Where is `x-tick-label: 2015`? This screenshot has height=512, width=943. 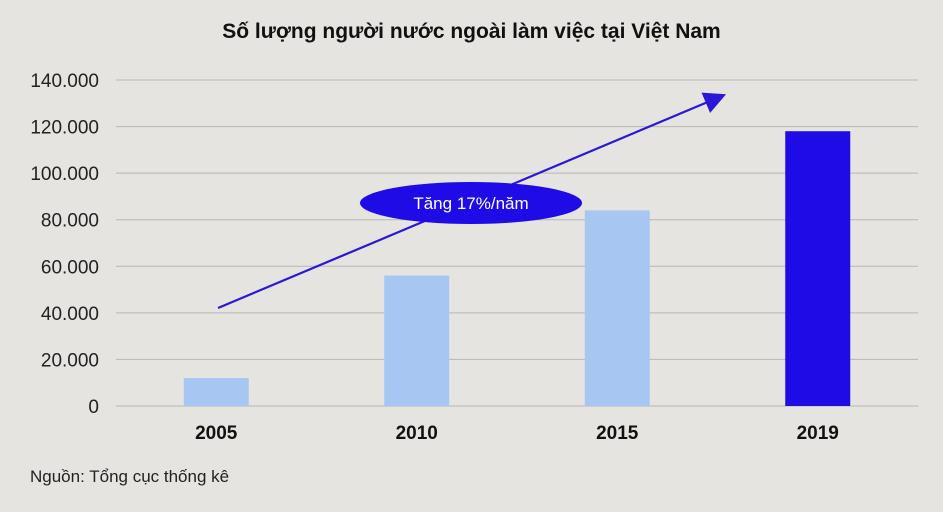 x-tick-label: 2015 is located at coordinates (617, 433).